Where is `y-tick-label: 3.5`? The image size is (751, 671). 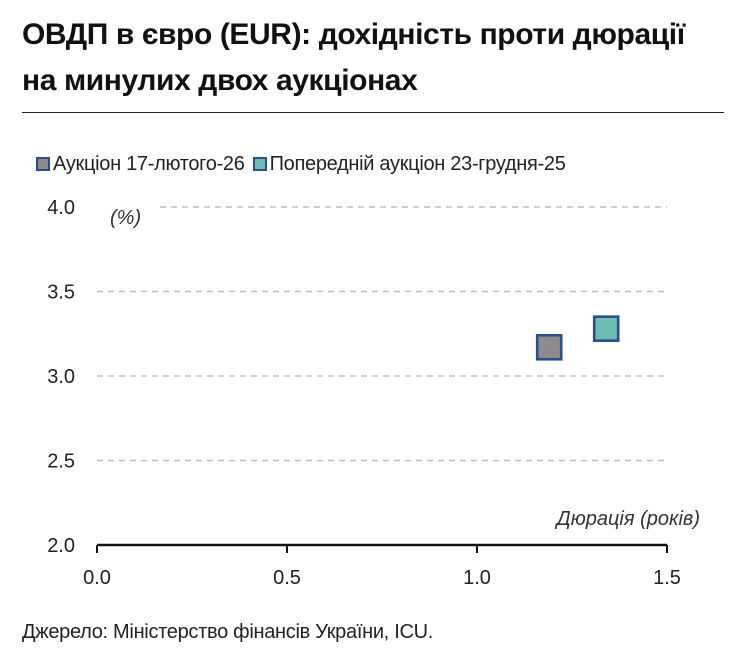
y-tick-label: 3.5 is located at coordinates (61, 293).